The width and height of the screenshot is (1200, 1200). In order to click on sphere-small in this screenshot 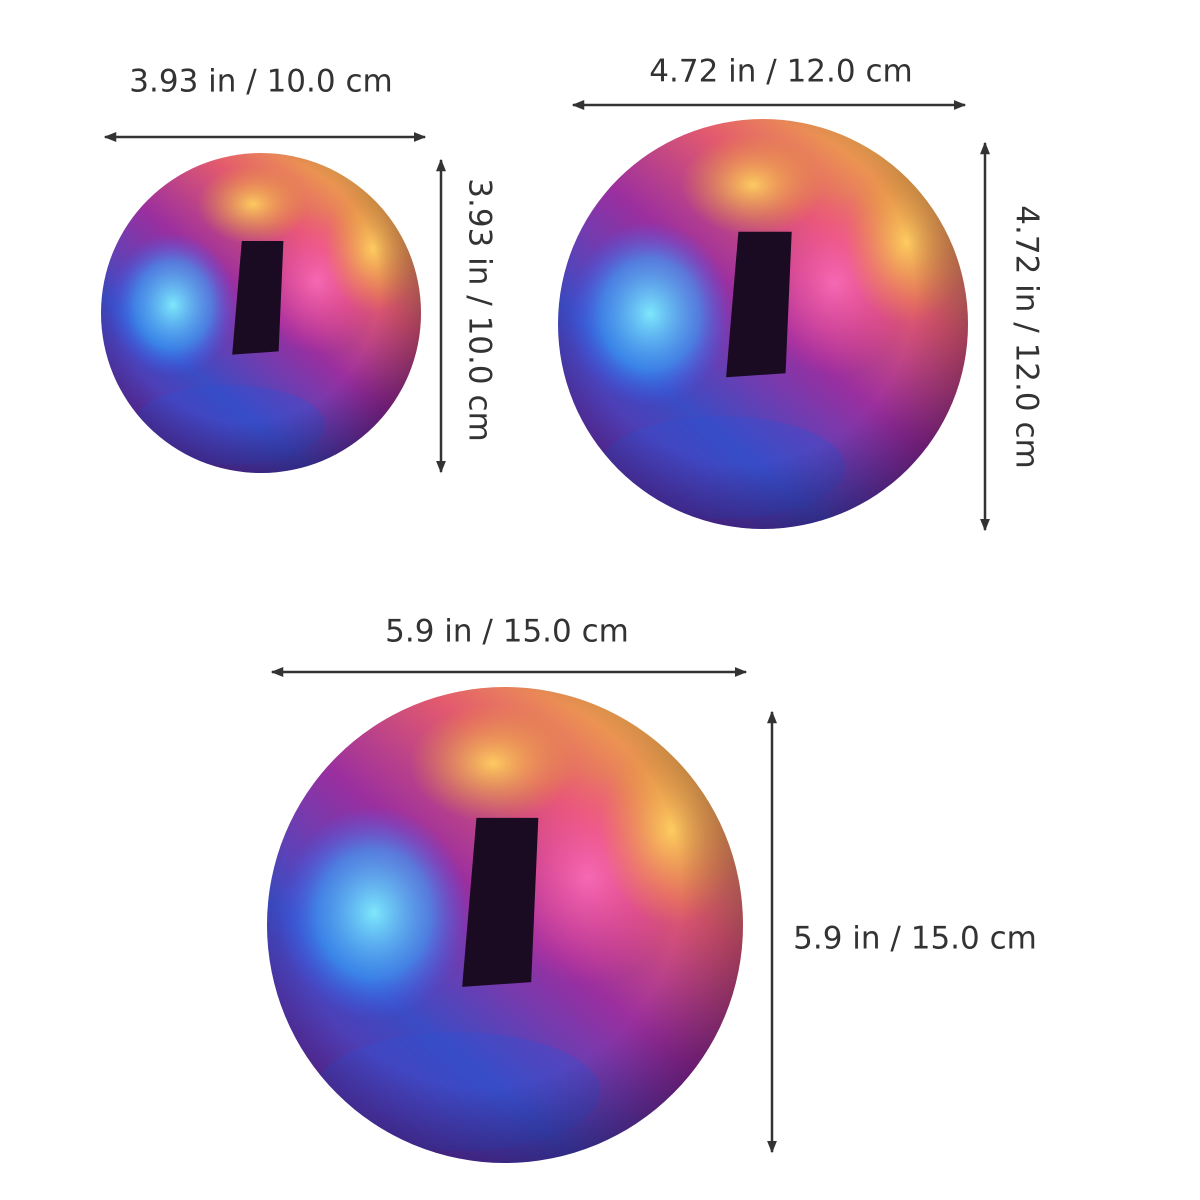, I will do `click(261, 313)`.